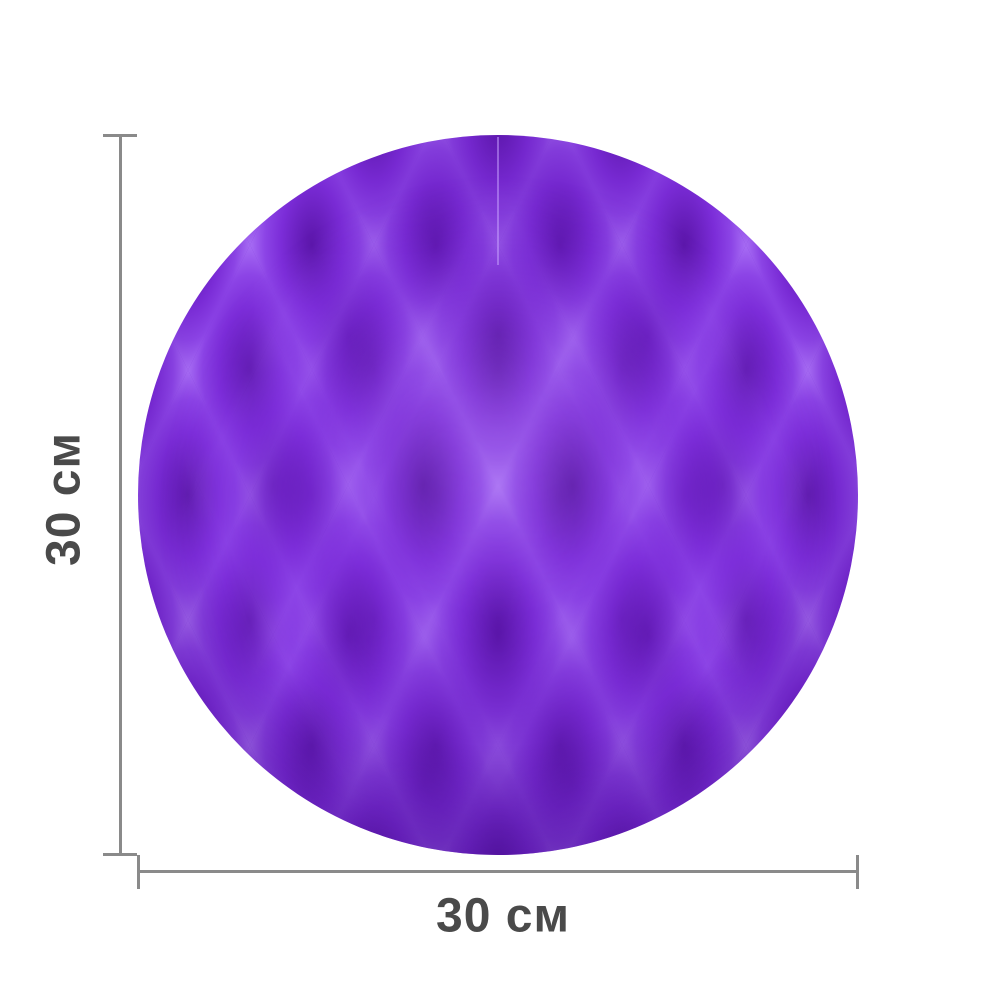 Image resolution: width=1000 pixels, height=1000 pixels. What do you see at coordinates (138, 872) in the screenshot?
I see `width-dimension-cap-left` at bounding box center [138, 872].